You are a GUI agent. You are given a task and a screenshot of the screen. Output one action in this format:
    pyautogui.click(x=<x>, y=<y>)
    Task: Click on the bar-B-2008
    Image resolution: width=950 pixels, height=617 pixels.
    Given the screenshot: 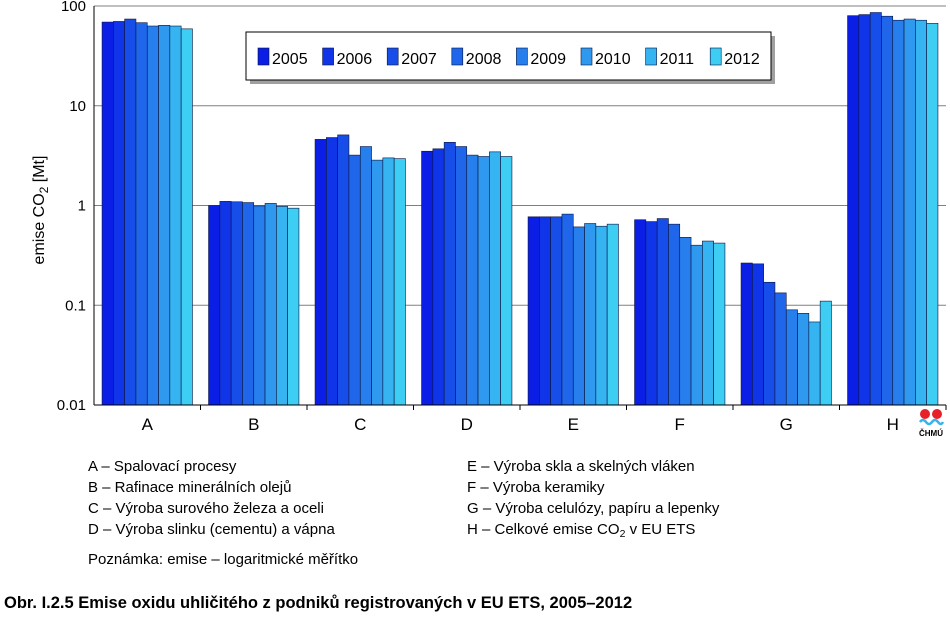 What is the action you would take?
    pyautogui.click(x=248, y=304)
    